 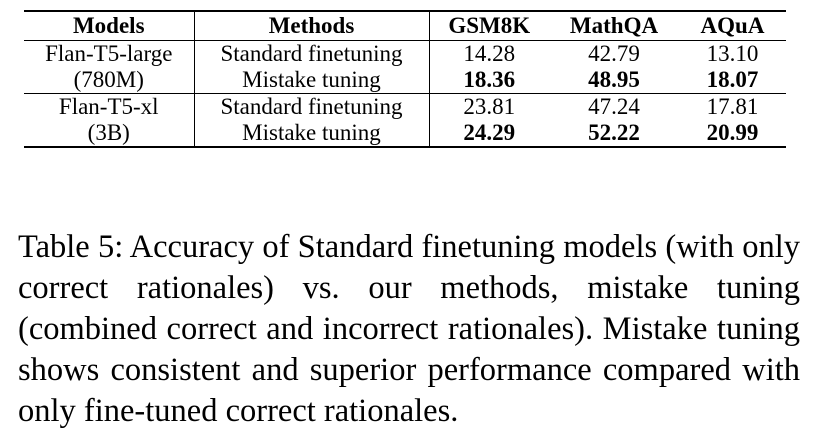 I want to click on gsm8k-cell: 14.28, so click(x=489, y=53).